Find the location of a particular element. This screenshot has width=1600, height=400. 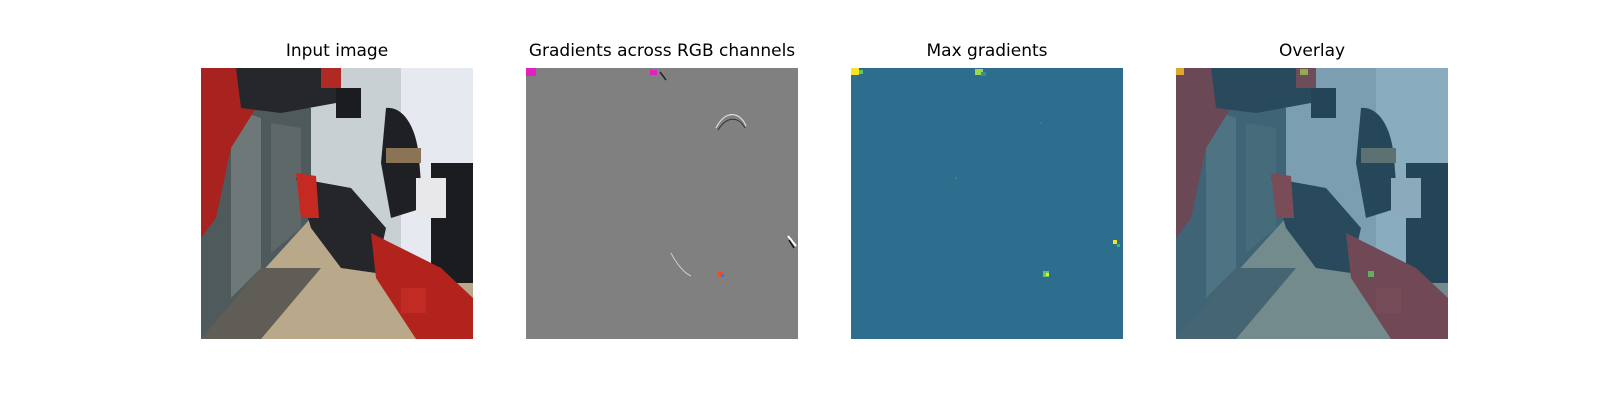

overlay-composite is located at coordinates (1312, 203).